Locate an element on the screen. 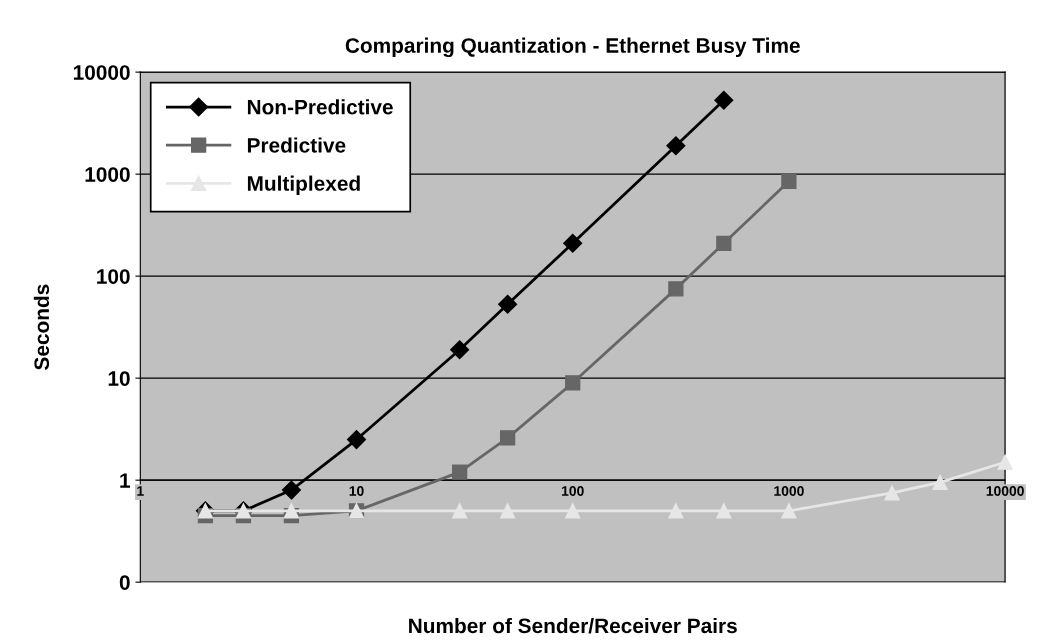 The image size is (1047, 644). legend-label: Non-Predictive is located at coordinates (320, 107).